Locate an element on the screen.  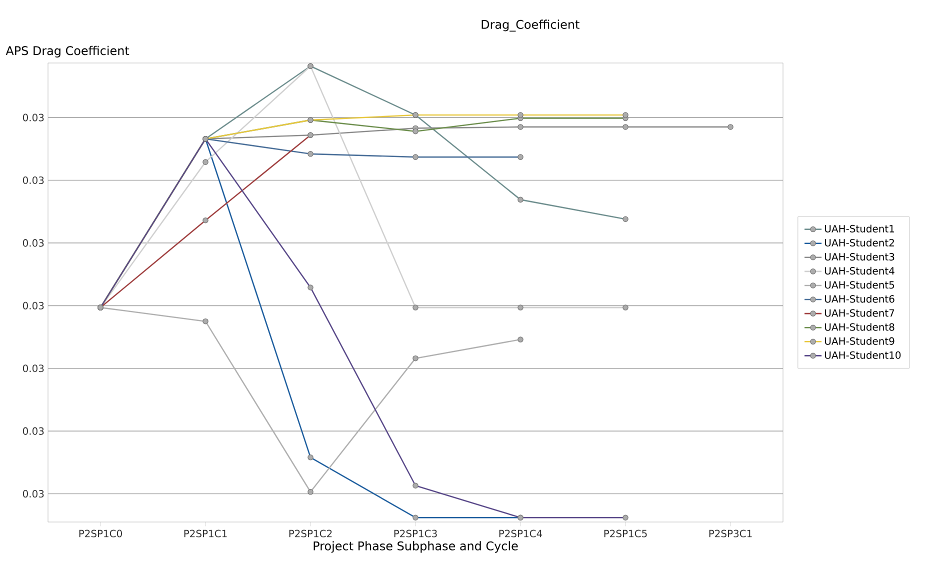
y-axis-title: APS Drag Coefficient is located at coordinates (68, 52).